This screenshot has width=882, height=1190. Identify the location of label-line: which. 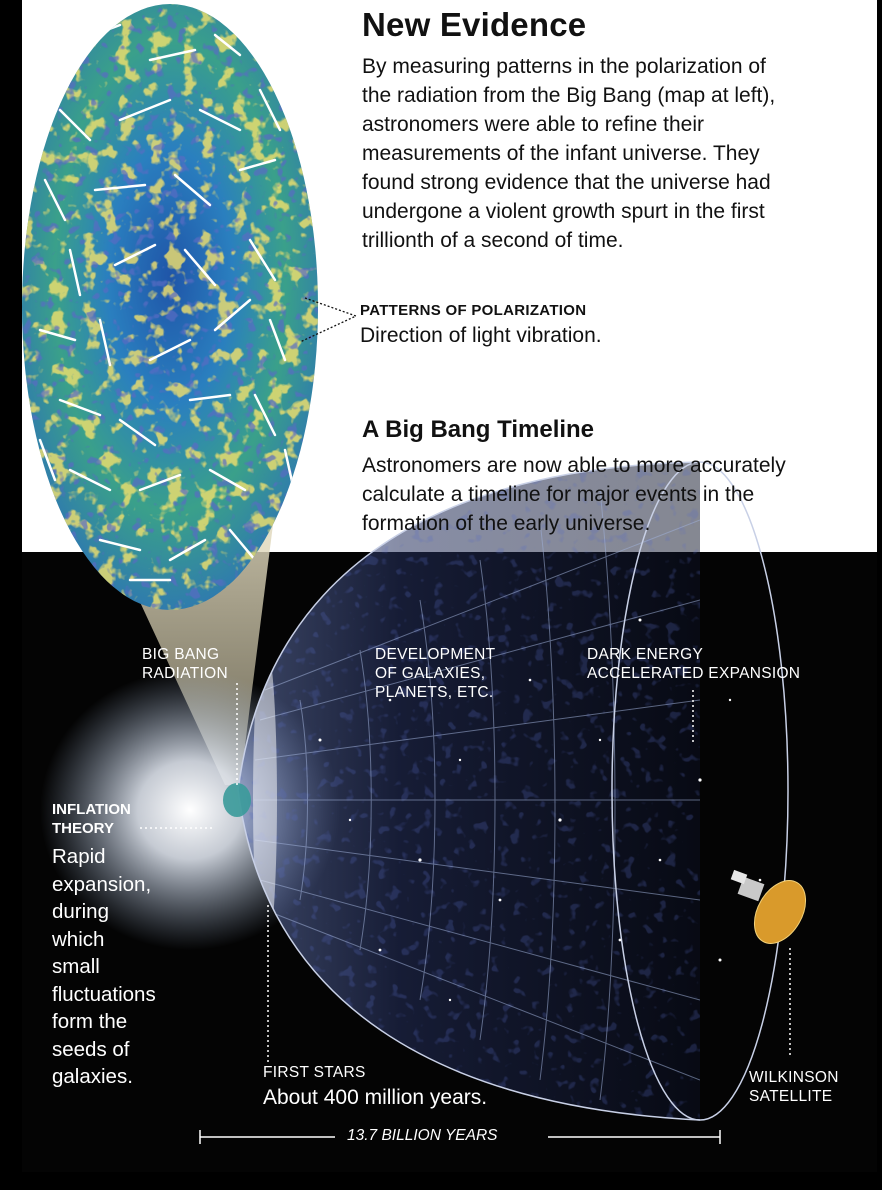
(78, 939).